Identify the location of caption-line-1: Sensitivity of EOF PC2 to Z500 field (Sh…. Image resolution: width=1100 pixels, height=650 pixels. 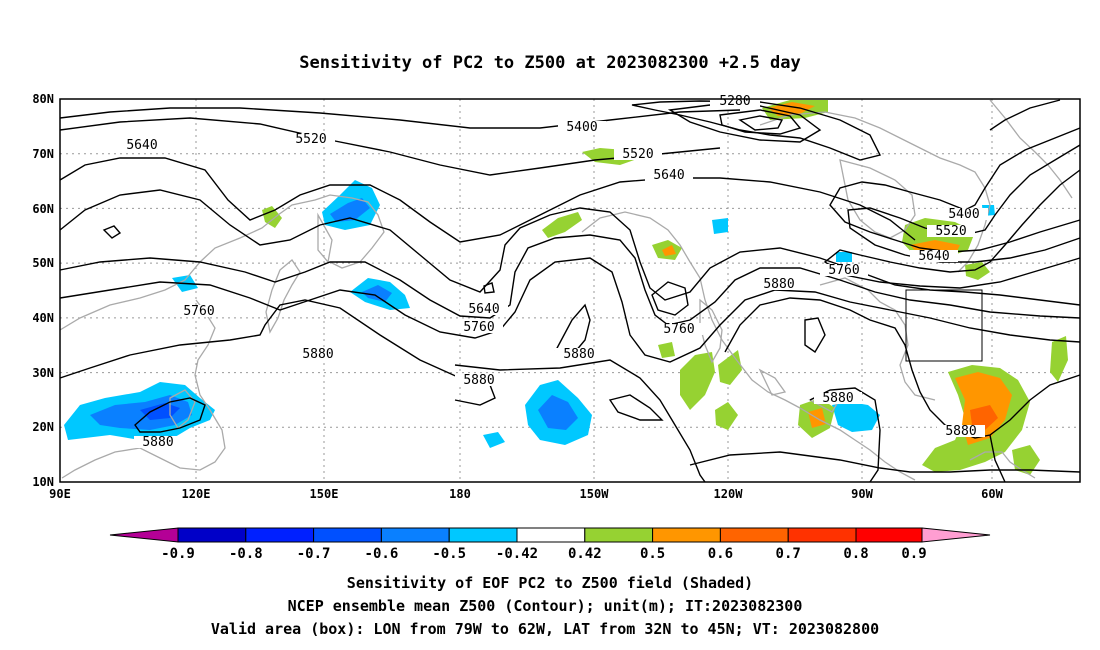
(550, 583).